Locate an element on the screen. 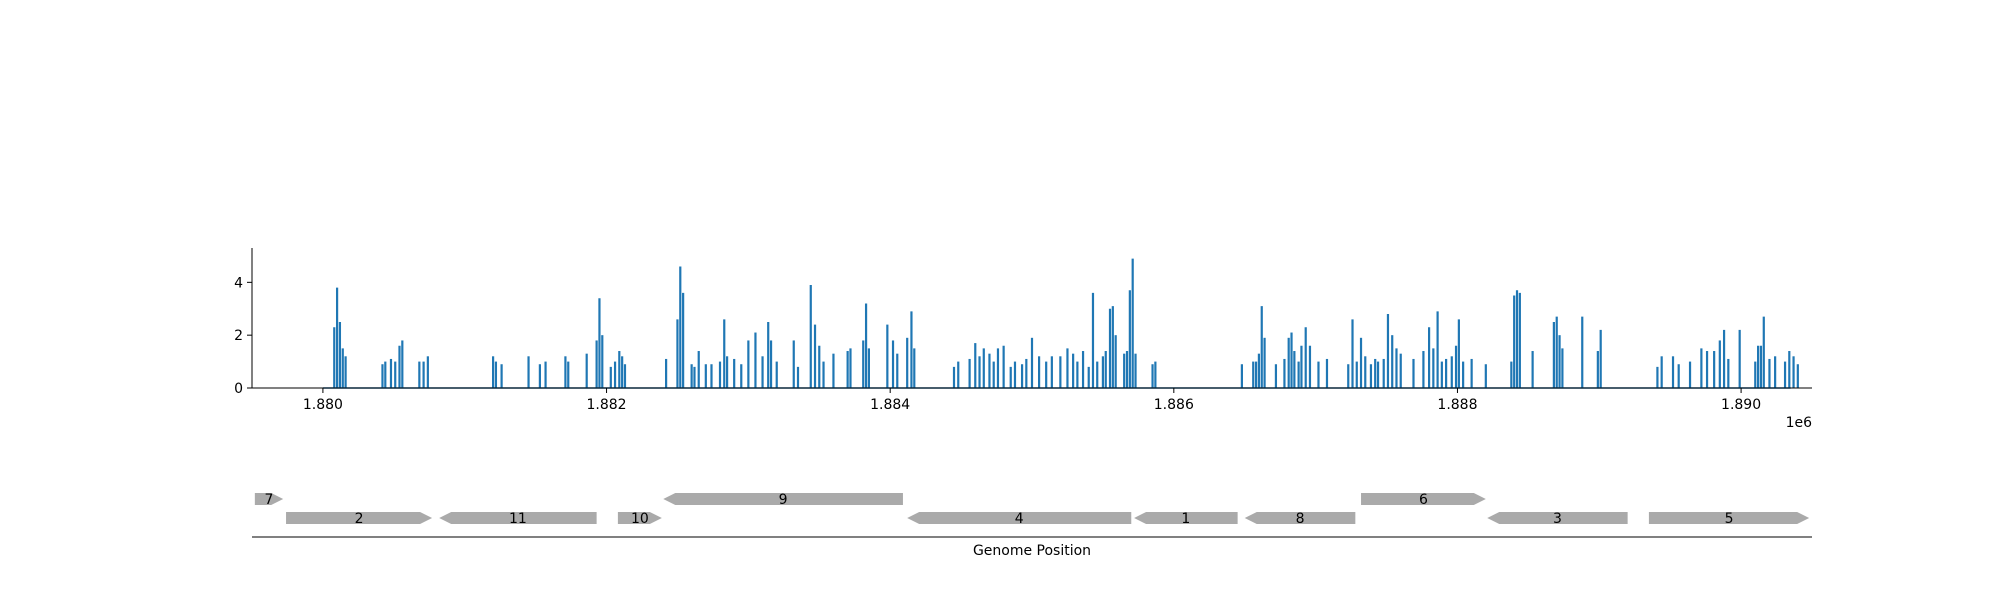  y-tick-label: 0 is located at coordinates (238, 389).